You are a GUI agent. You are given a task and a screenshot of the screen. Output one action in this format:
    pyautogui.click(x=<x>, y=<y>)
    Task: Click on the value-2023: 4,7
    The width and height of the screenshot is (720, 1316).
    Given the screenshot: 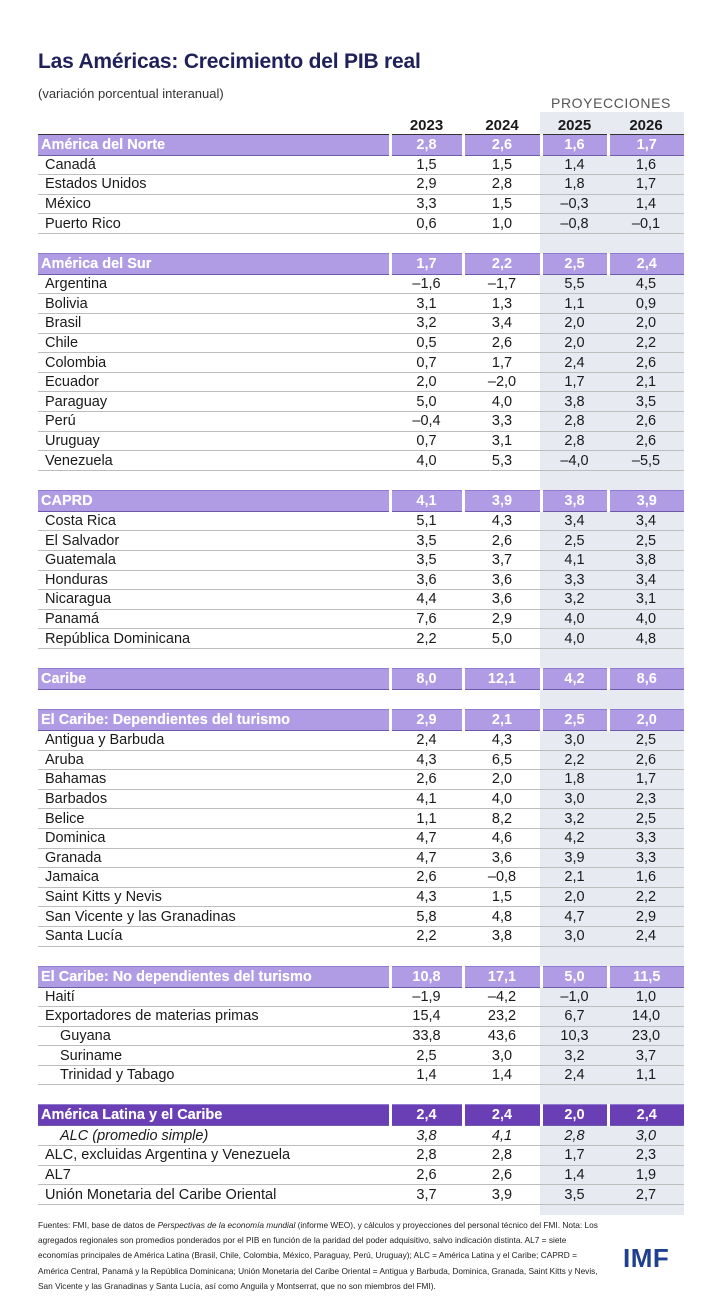 What is the action you would take?
    pyautogui.click(x=426, y=858)
    